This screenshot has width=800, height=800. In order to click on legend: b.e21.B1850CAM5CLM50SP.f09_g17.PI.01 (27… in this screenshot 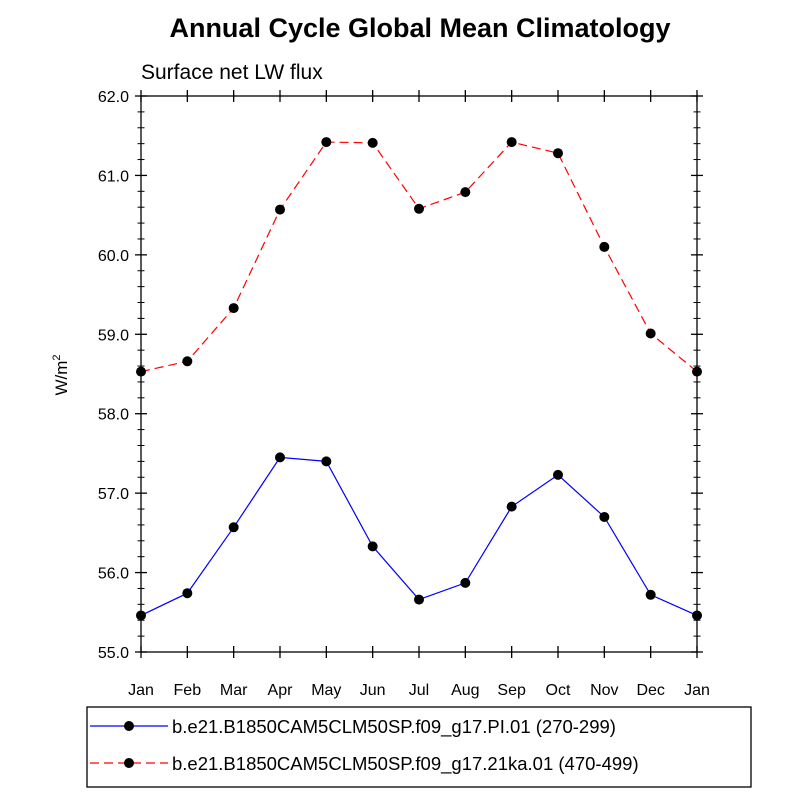, I will do `click(419, 747)`.